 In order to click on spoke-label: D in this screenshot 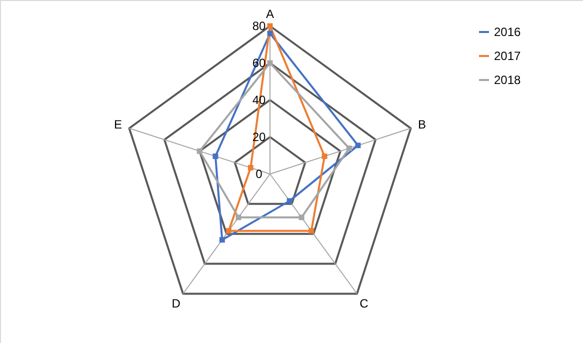, I will do `click(176, 303)`.